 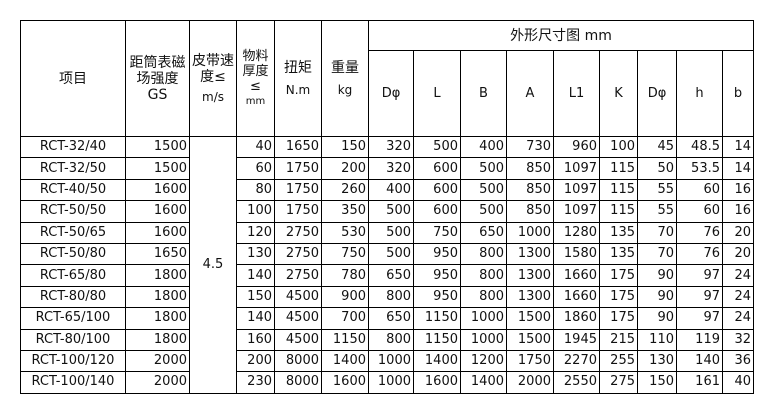 I want to click on value-cell: 1800, so click(x=157, y=275).